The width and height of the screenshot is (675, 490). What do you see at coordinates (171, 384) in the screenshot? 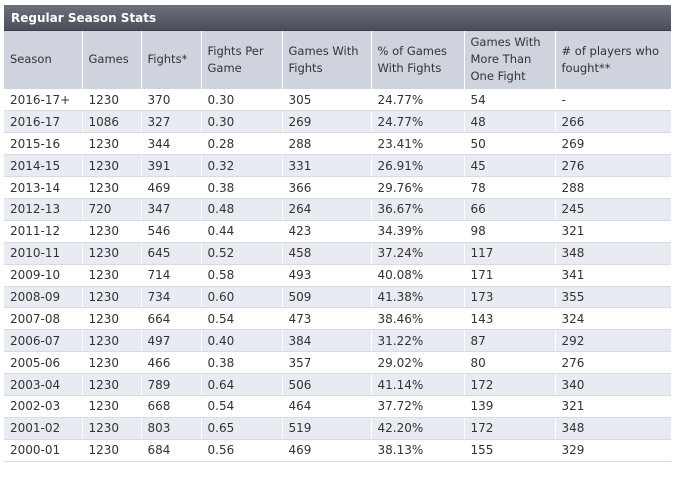
I see `table-cell: 789` at bounding box center [171, 384].